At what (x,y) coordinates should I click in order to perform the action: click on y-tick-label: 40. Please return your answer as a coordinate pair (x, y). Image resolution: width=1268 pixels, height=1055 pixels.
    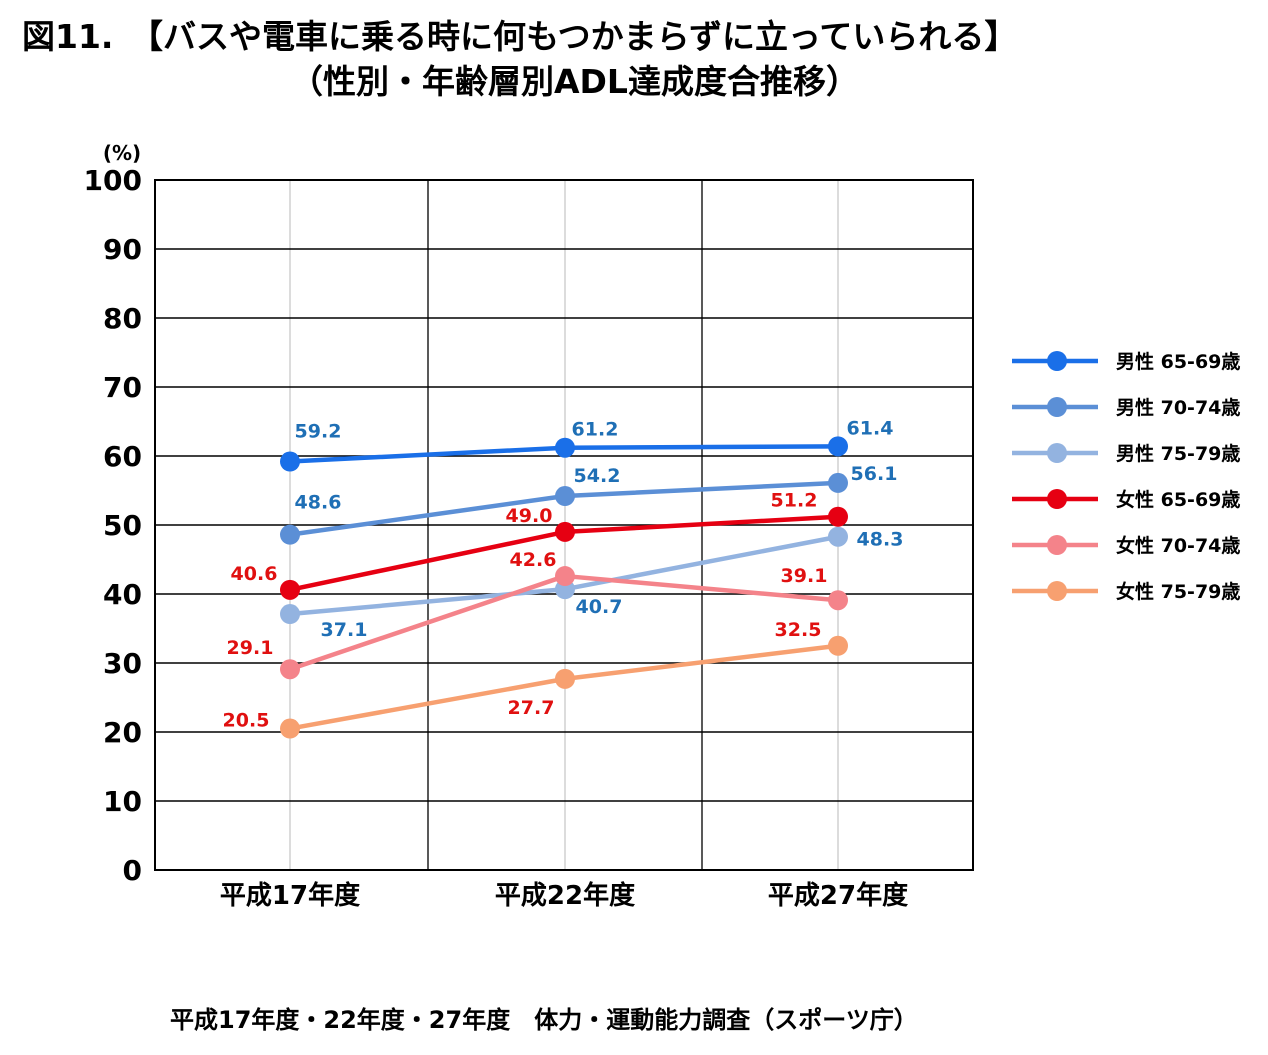
    Looking at the image, I should click on (122, 594).